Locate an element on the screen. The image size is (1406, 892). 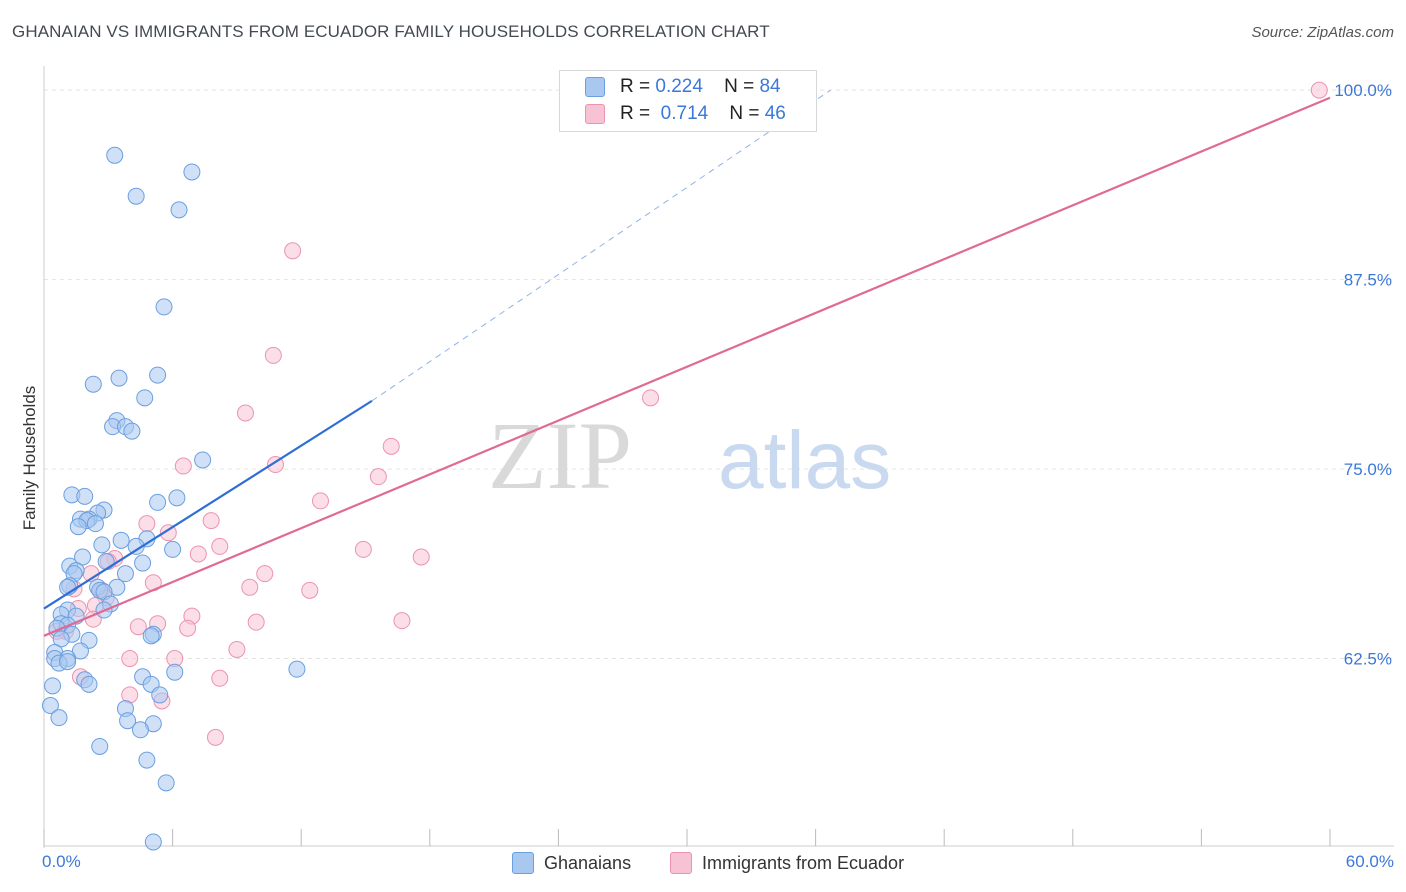
r-value: 0.714 is located at coordinates (684, 113).